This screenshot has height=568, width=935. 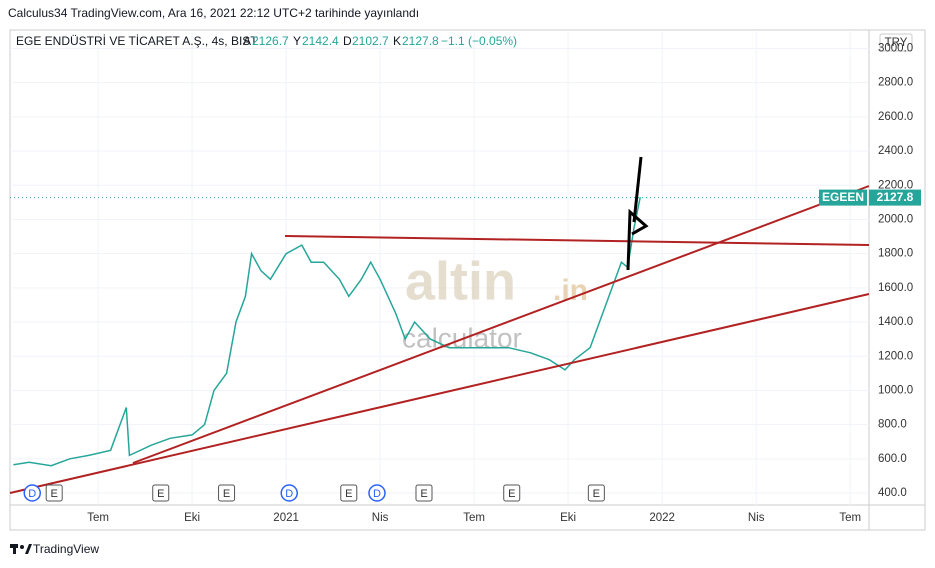 I want to click on ticker-badge, so click(x=843, y=197).